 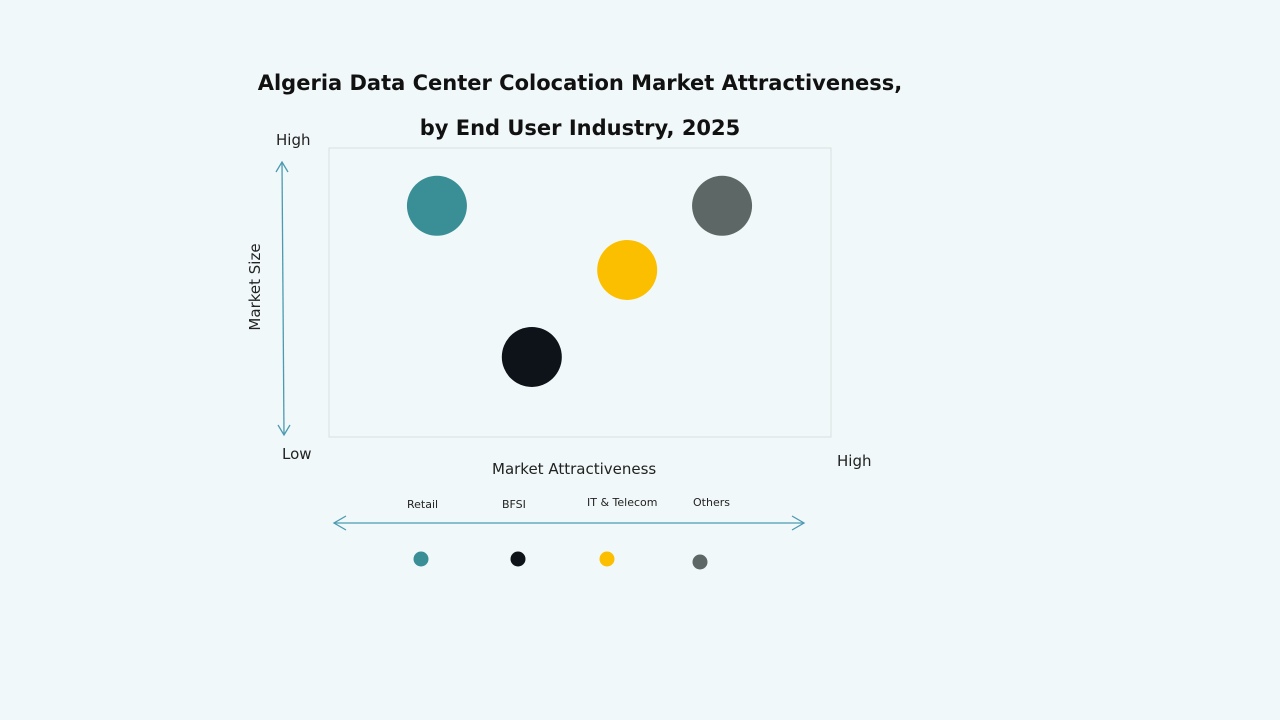 What do you see at coordinates (518, 559) in the screenshot?
I see `legend-dot-bfsi` at bounding box center [518, 559].